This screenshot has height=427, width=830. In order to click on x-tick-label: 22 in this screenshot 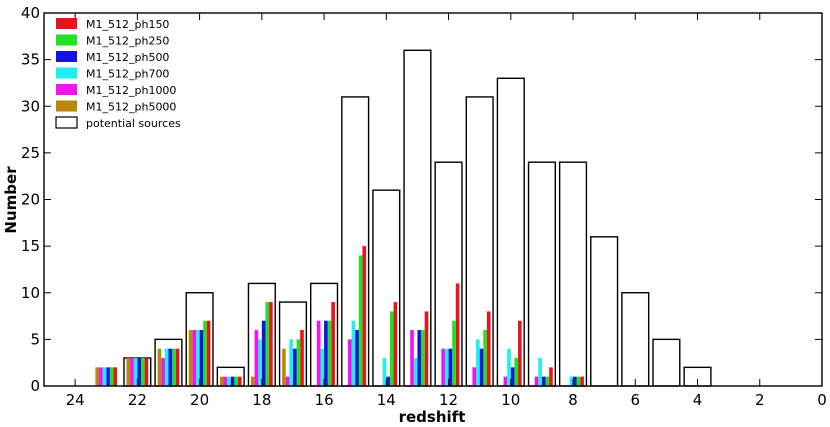, I will do `click(137, 400)`.